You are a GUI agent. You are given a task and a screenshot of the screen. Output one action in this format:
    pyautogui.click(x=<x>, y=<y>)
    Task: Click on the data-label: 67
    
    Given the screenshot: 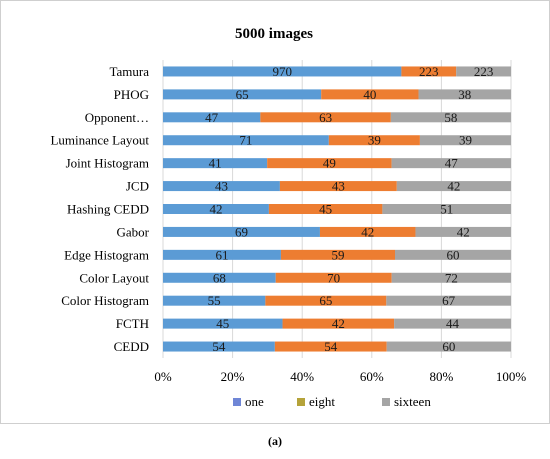 What is the action you would take?
    pyautogui.click(x=449, y=300)
    